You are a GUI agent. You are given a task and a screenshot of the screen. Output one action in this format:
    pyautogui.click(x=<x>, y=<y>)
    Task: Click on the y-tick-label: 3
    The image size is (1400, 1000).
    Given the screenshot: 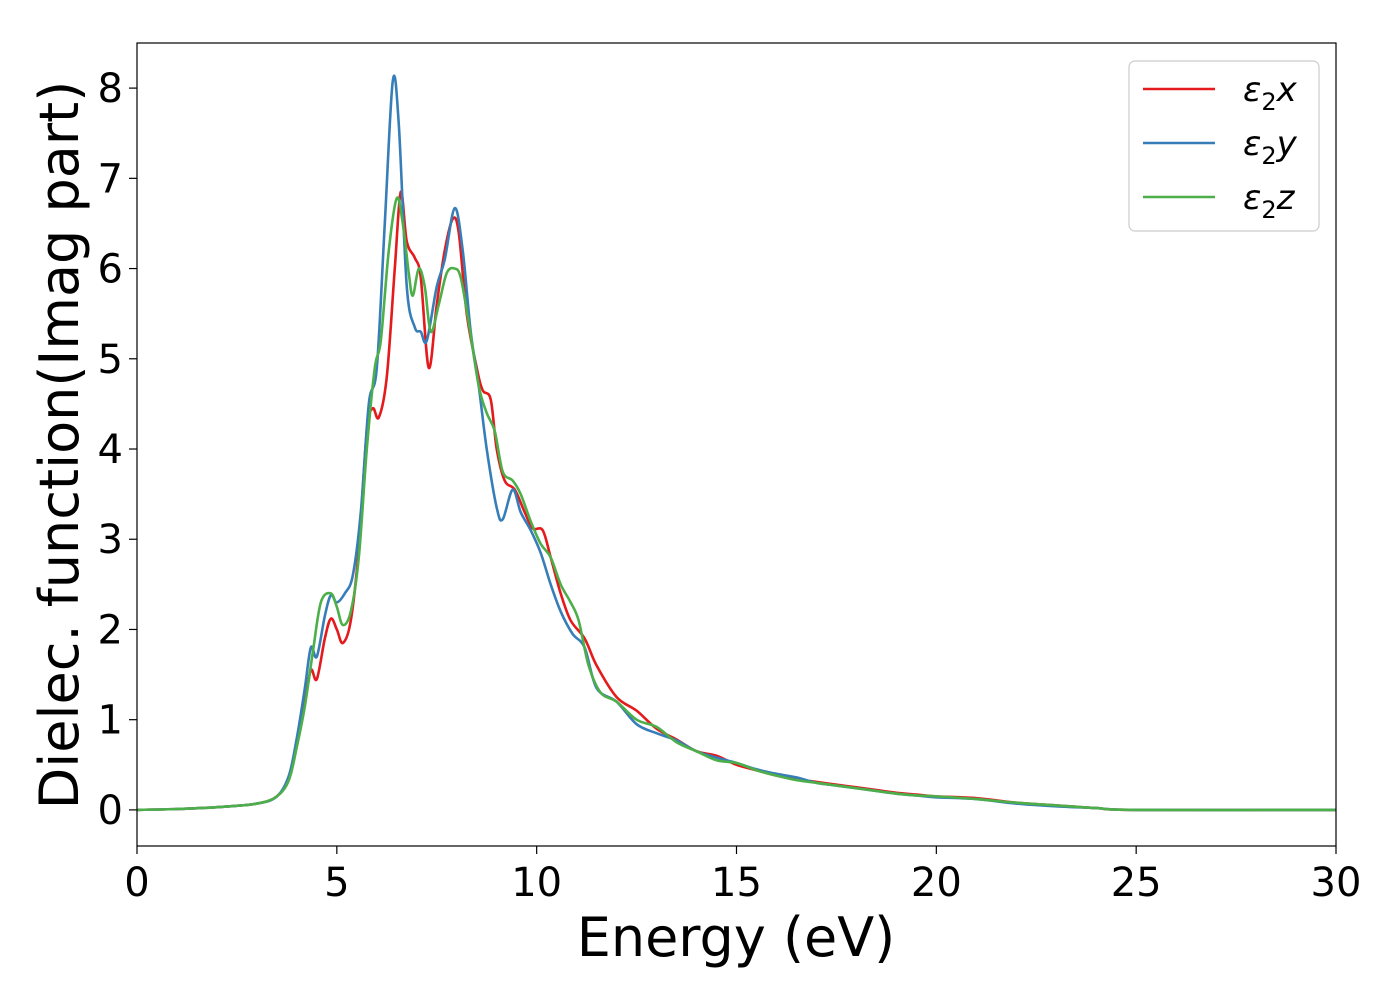 What is the action you would take?
    pyautogui.click(x=110, y=540)
    